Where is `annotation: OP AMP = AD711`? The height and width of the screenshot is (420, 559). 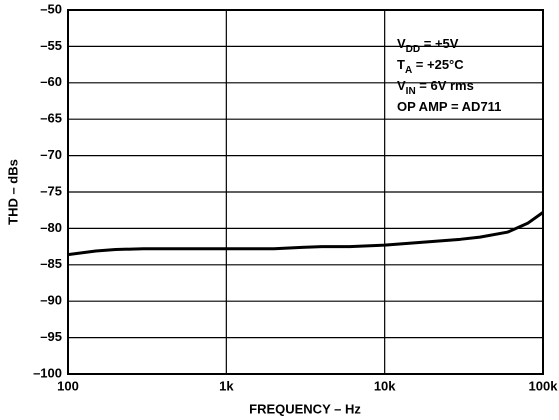 annotation: OP AMP = AD711 is located at coordinates (449, 106).